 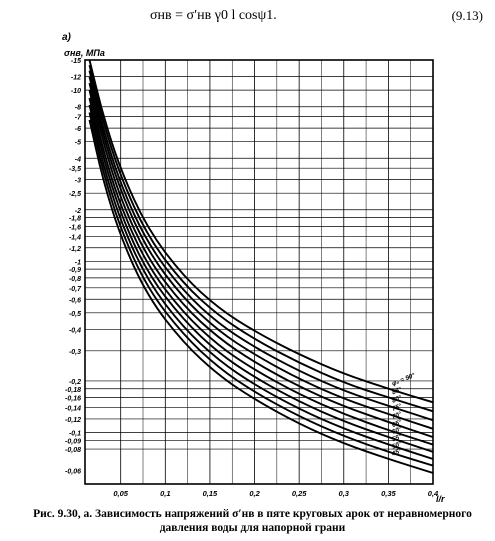 What do you see at coordinates (397, 445) in the screenshot?
I see `curve-label: 50°` at bounding box center [397, 445].